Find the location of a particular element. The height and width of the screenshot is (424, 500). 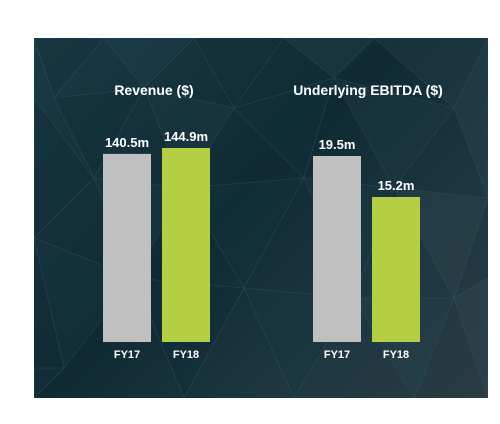

revenue-value-label-fy18: 144.9m is located at coordinates (186, 136).